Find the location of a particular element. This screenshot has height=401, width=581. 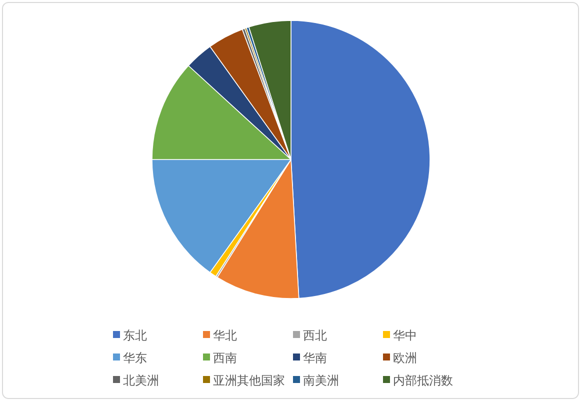

legend-label: 华东 is located at coordinates (135, 358).